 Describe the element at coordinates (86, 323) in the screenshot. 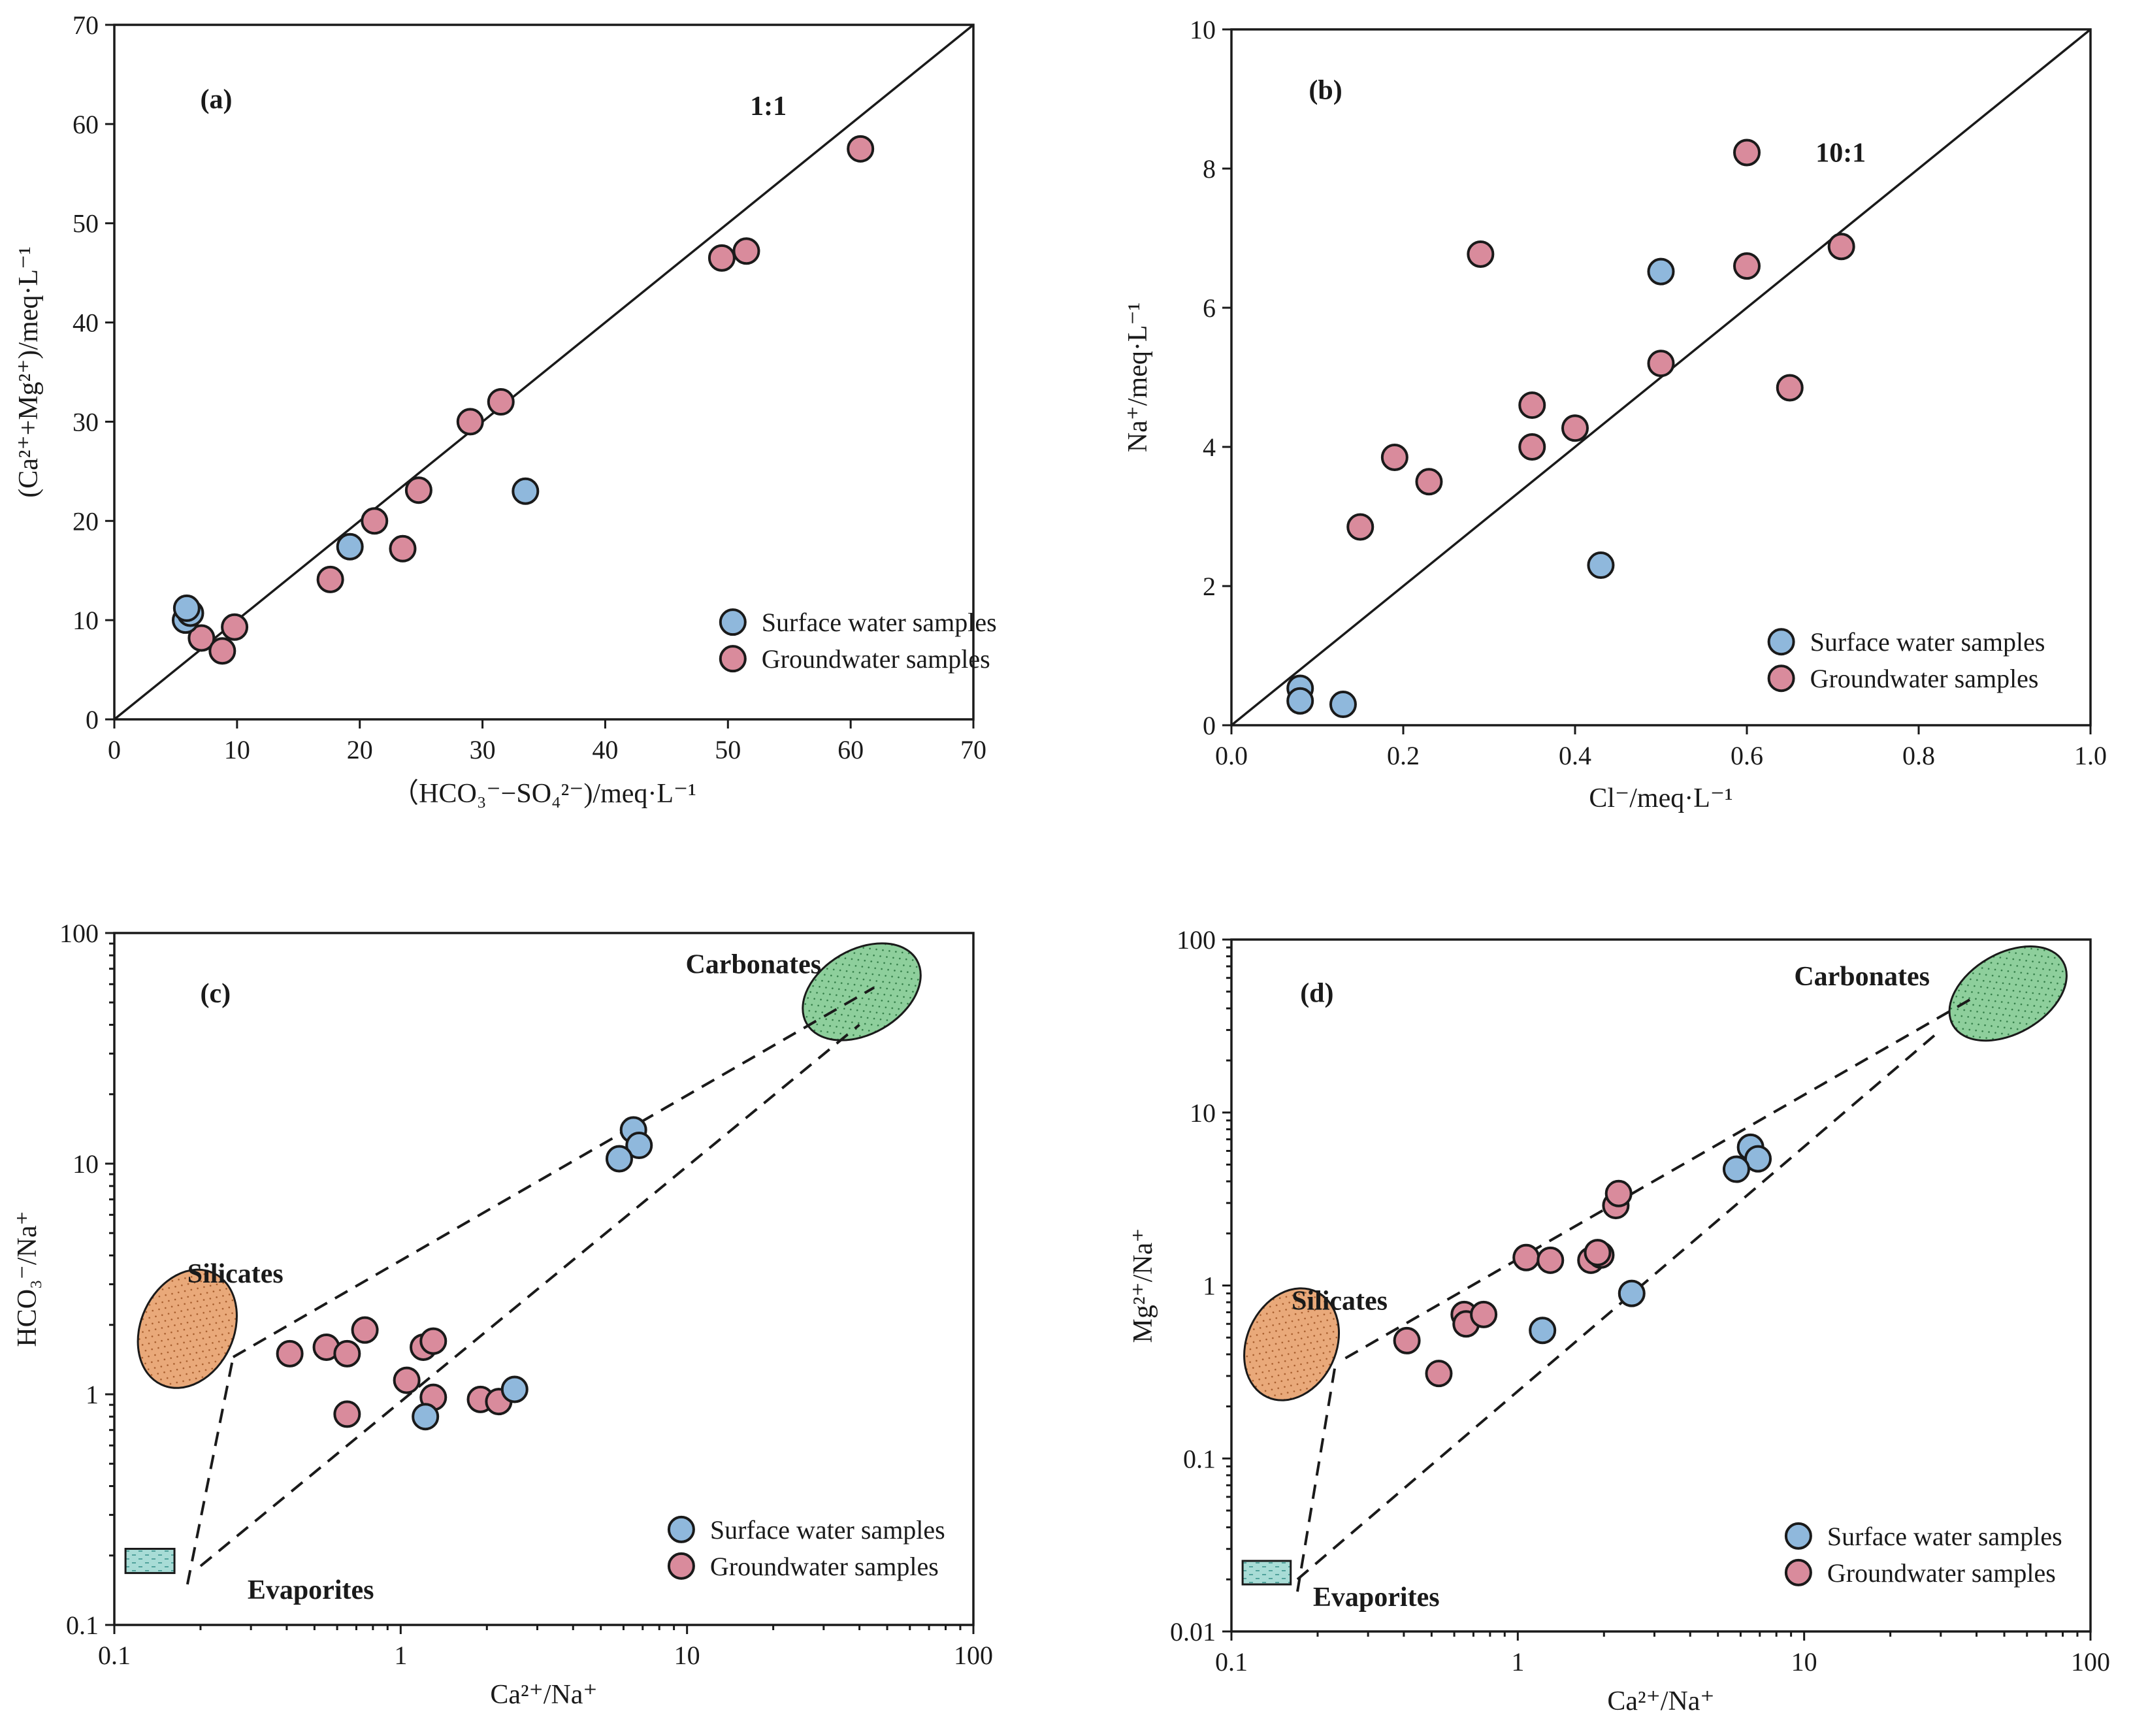

I see `y-tick-label: 40` at that location.